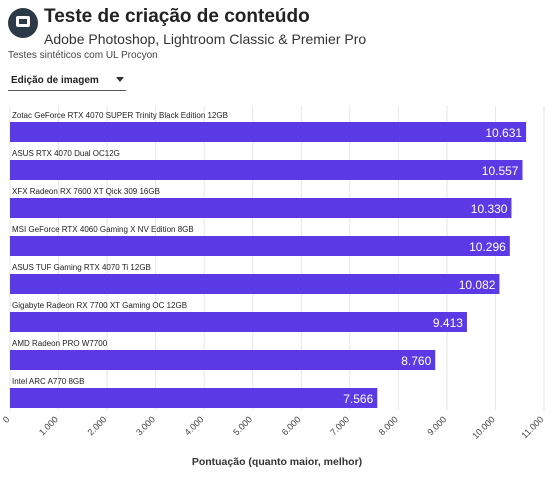 The width and height of the screenshot is (557, 477). I want to click on bar-value-label: 10.330, so click(489, 209).